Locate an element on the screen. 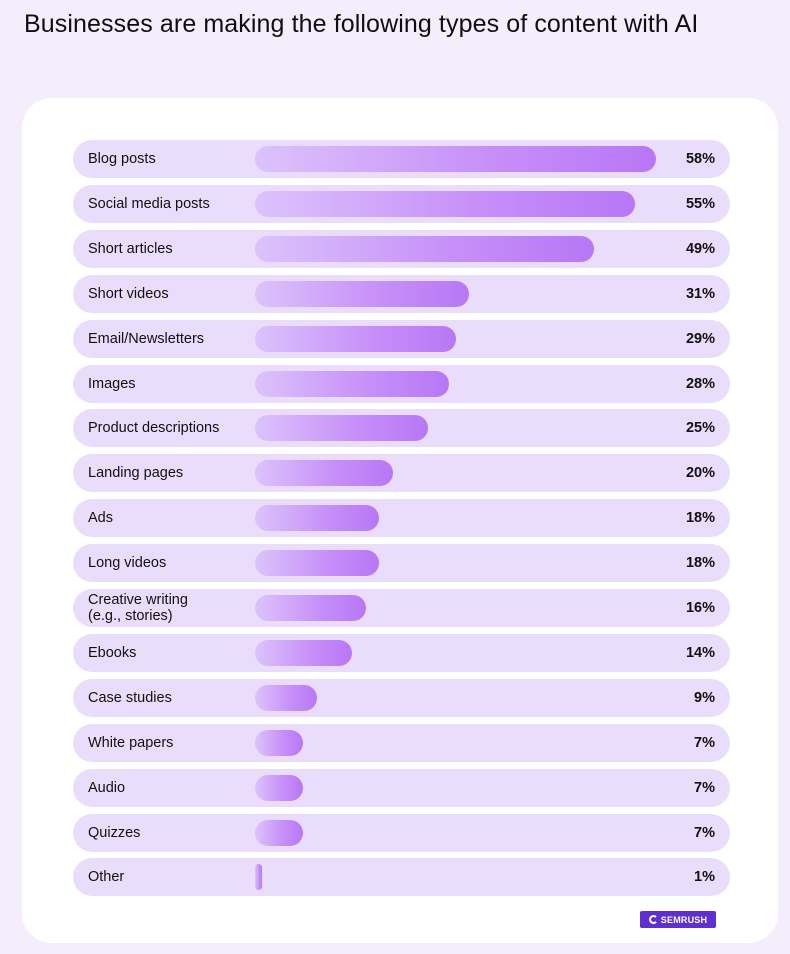  bar-row: Blog posts 58% is located at coordinates (401, 159).